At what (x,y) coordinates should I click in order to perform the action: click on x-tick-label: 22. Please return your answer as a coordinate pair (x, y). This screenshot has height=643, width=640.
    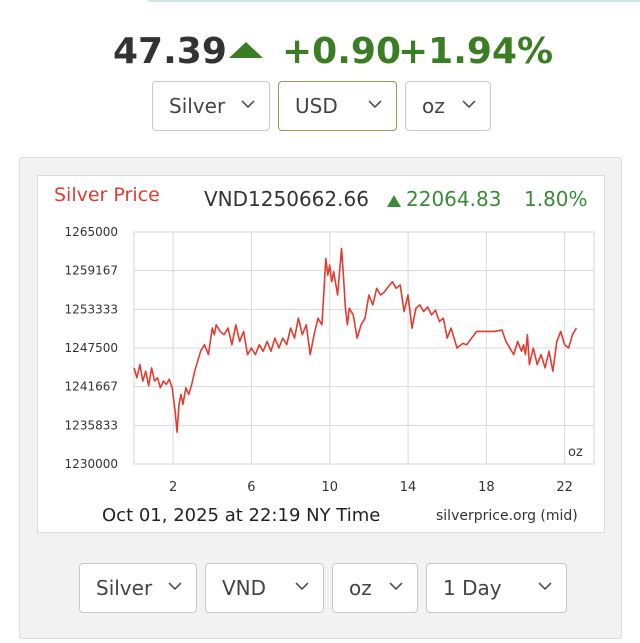
    Looking at the image, I should click on (564, 487).